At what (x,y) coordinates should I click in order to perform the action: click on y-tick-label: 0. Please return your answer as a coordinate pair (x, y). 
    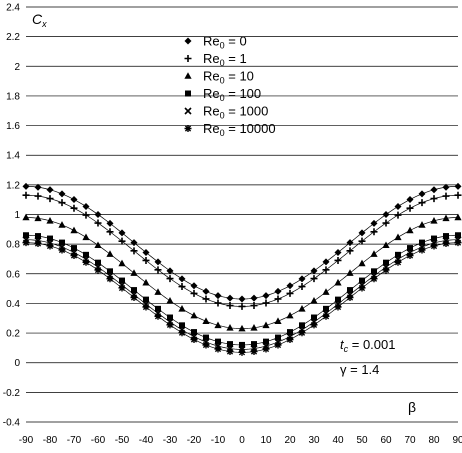
    Looking at the image, I should click on (17, 363).